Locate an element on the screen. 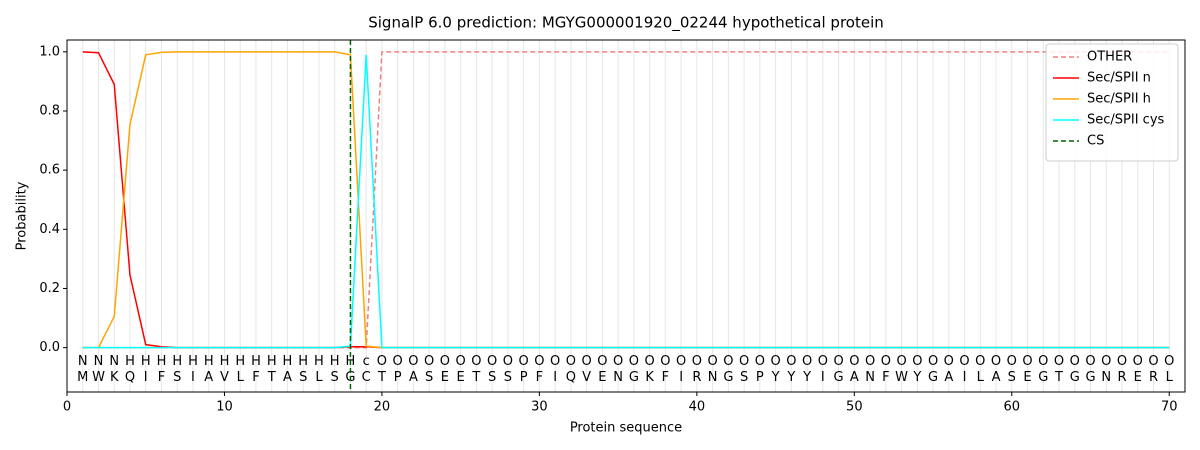 The width and height of the screenshot is (1200, 450). sequence-letter: P is located at coordinates (398, 377).